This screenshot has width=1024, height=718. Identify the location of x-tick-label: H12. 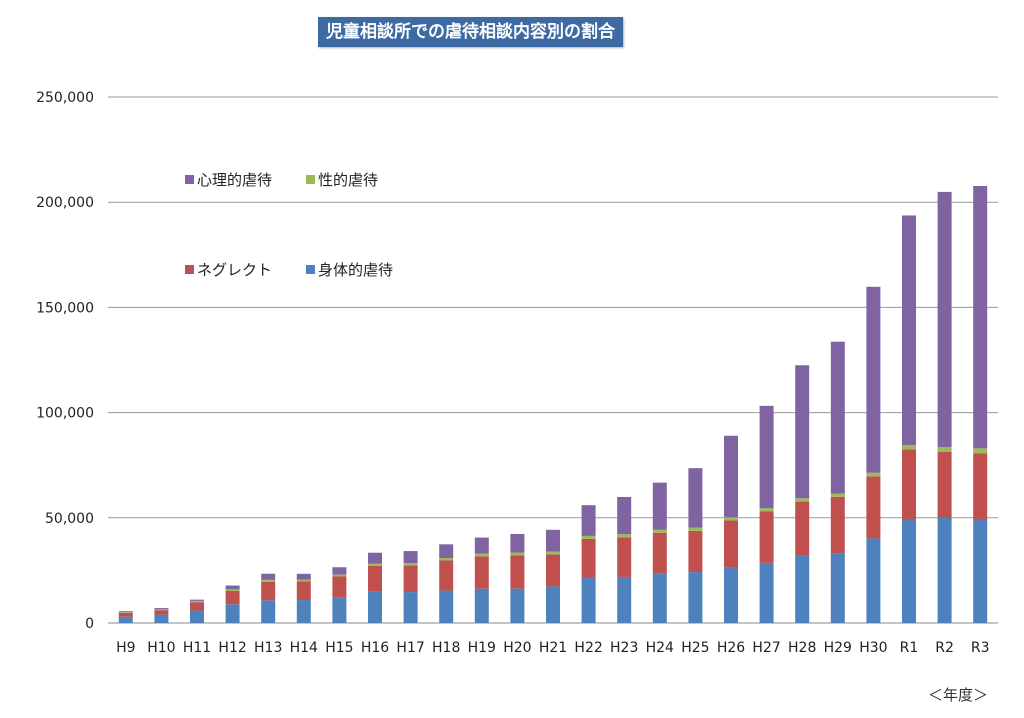
(232, 648).